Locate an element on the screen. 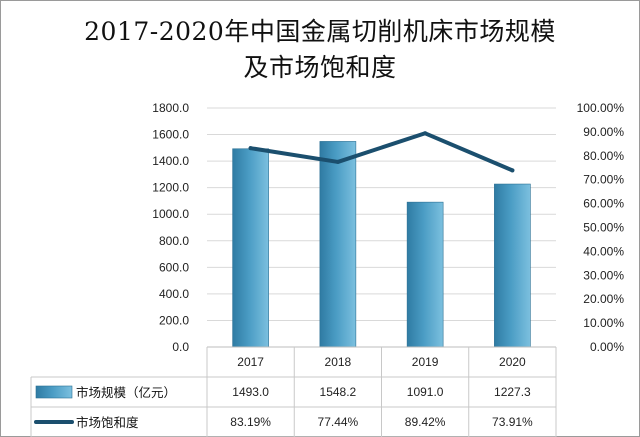 This screenshot has width=640, height=437. left-axis-tick-label: 1200.0 is located at coordinates (170, 188).